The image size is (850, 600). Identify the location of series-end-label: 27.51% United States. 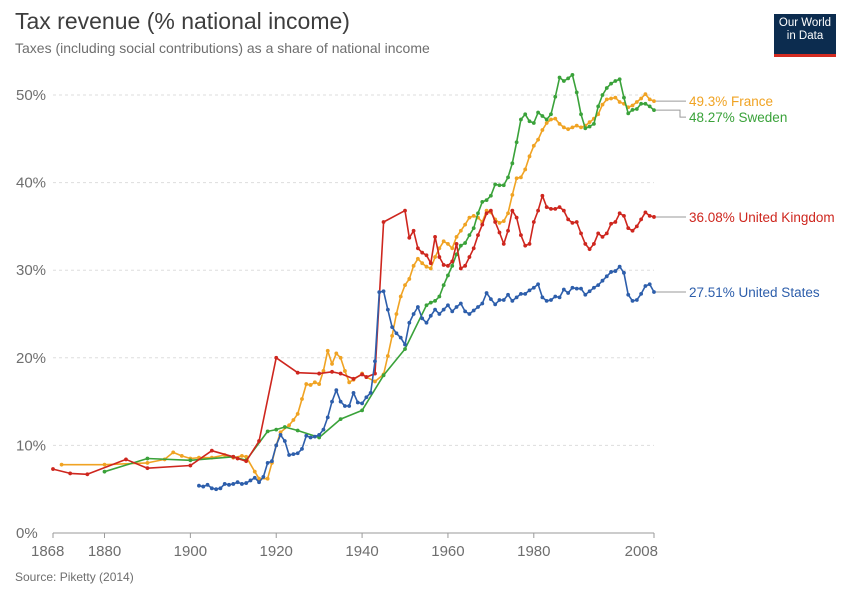
(754, 292).